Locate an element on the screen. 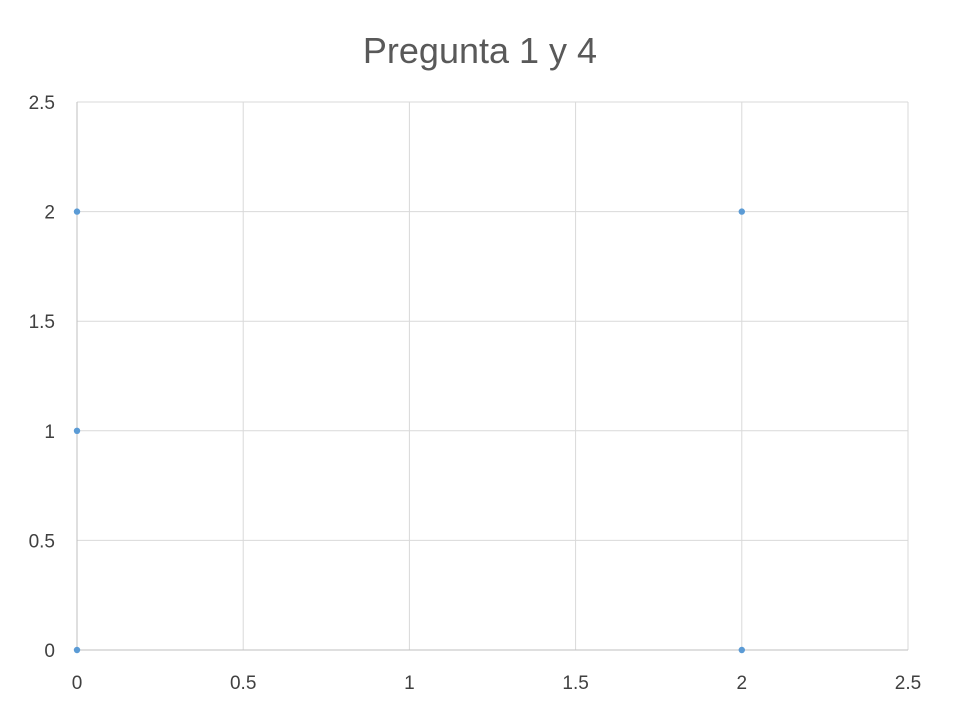 The image size is (960, 720). chart-title: Pregunta 1 y 4 is located at coordinates (480, 50).